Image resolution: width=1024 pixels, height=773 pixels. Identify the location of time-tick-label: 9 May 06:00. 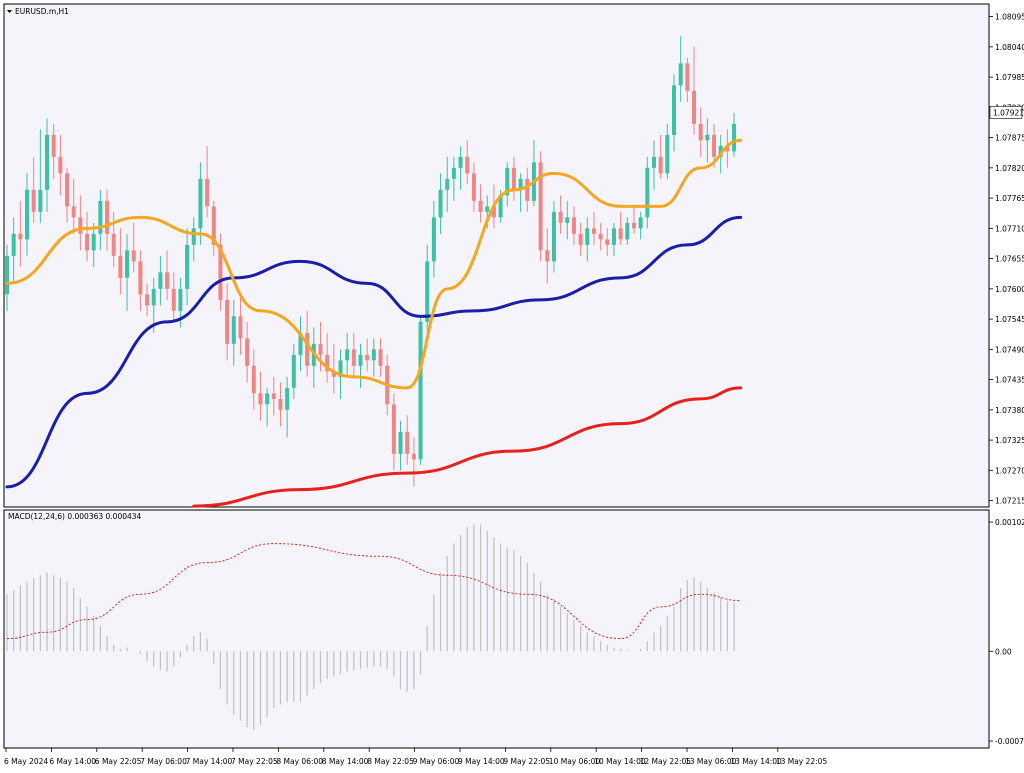
(436, 761).